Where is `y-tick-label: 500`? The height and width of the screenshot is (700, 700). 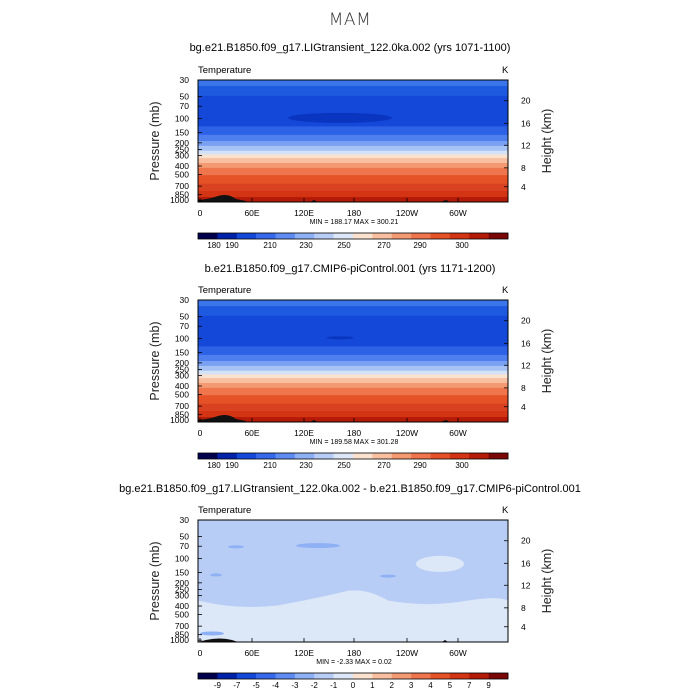
y-tick-label: 500 is located at coordinates (182, 395).